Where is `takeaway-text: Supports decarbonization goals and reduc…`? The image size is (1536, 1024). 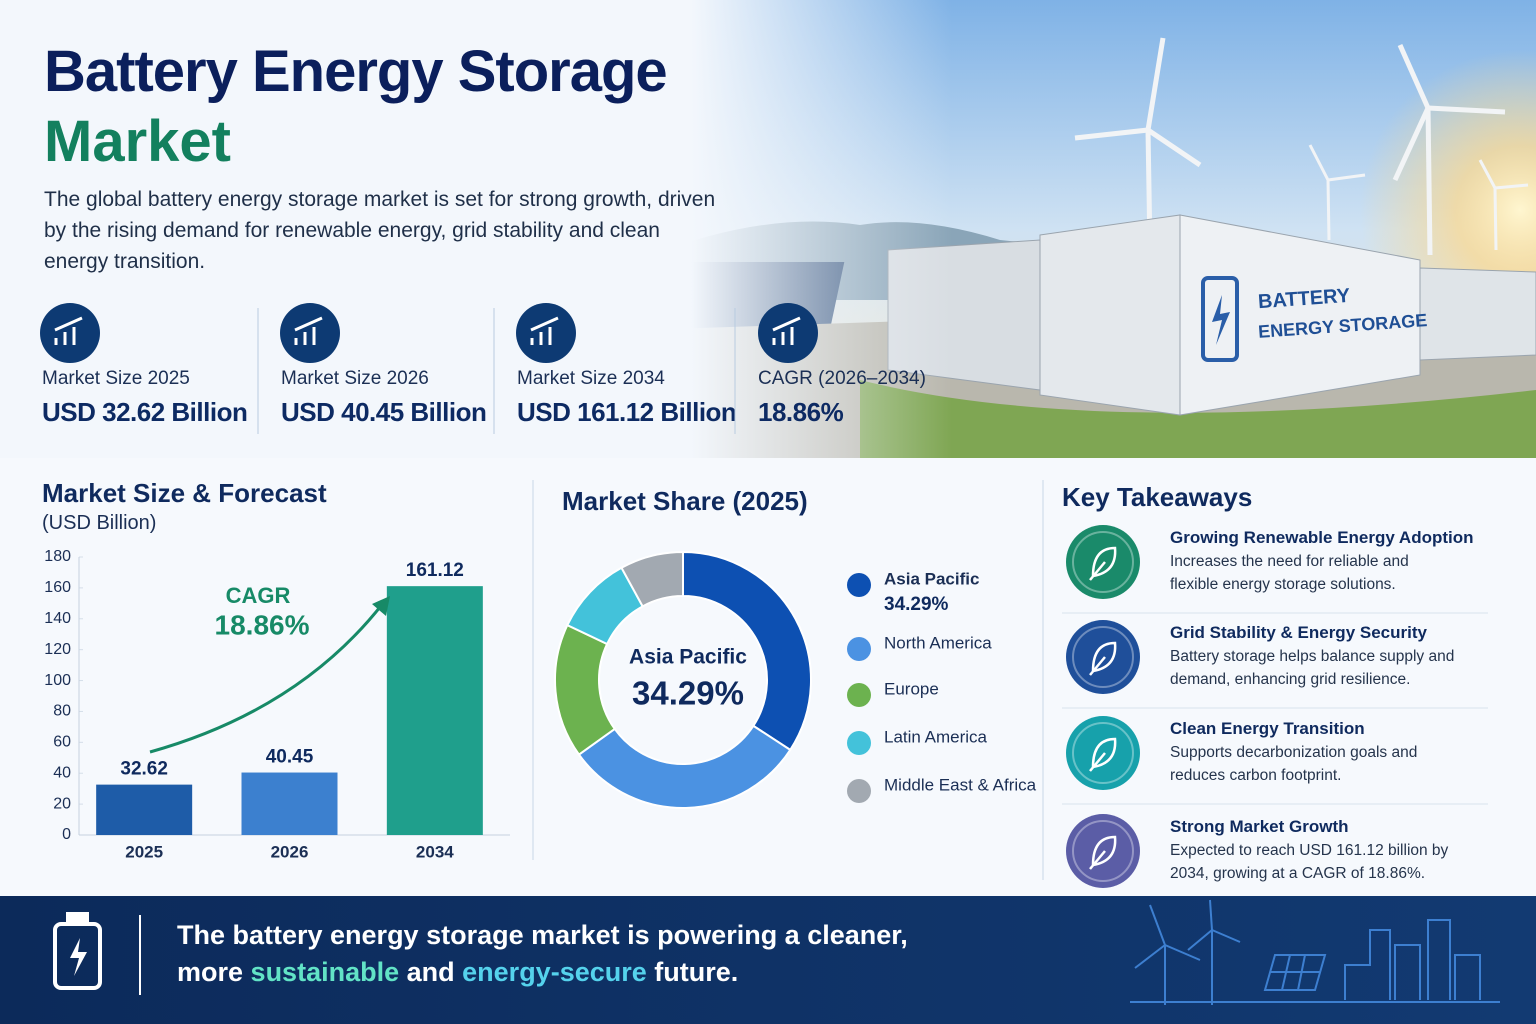
takeaway-text: Supports decarbonization goals and reduc… is located at coordinates (1294, 764).